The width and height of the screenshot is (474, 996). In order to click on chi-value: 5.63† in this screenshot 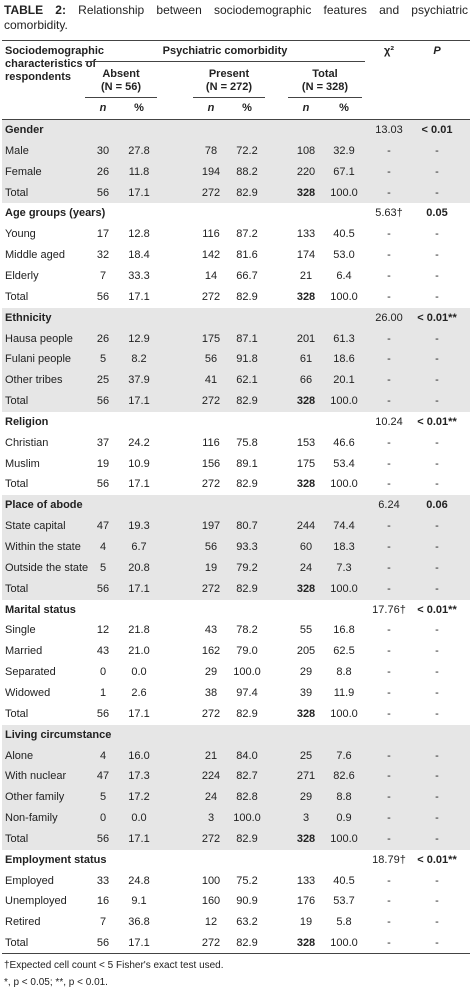, I will do `click(389, 213)`.